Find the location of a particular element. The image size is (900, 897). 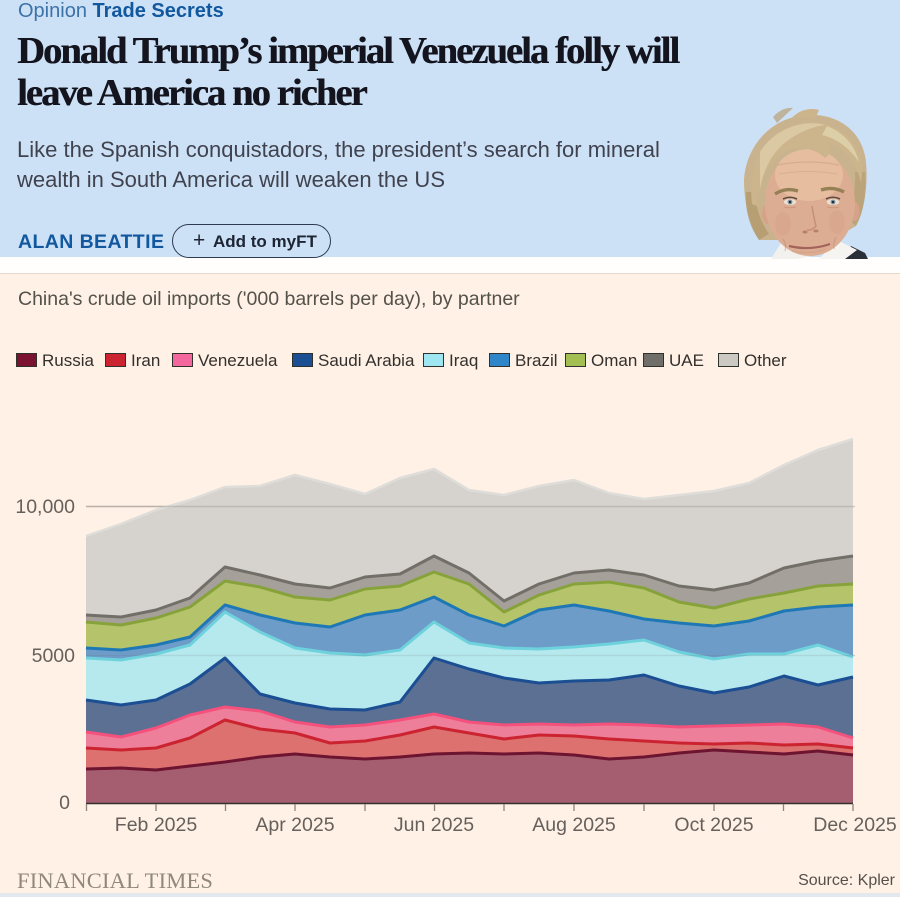

svg-text: 10,000 is located at coordinates (45, 507).